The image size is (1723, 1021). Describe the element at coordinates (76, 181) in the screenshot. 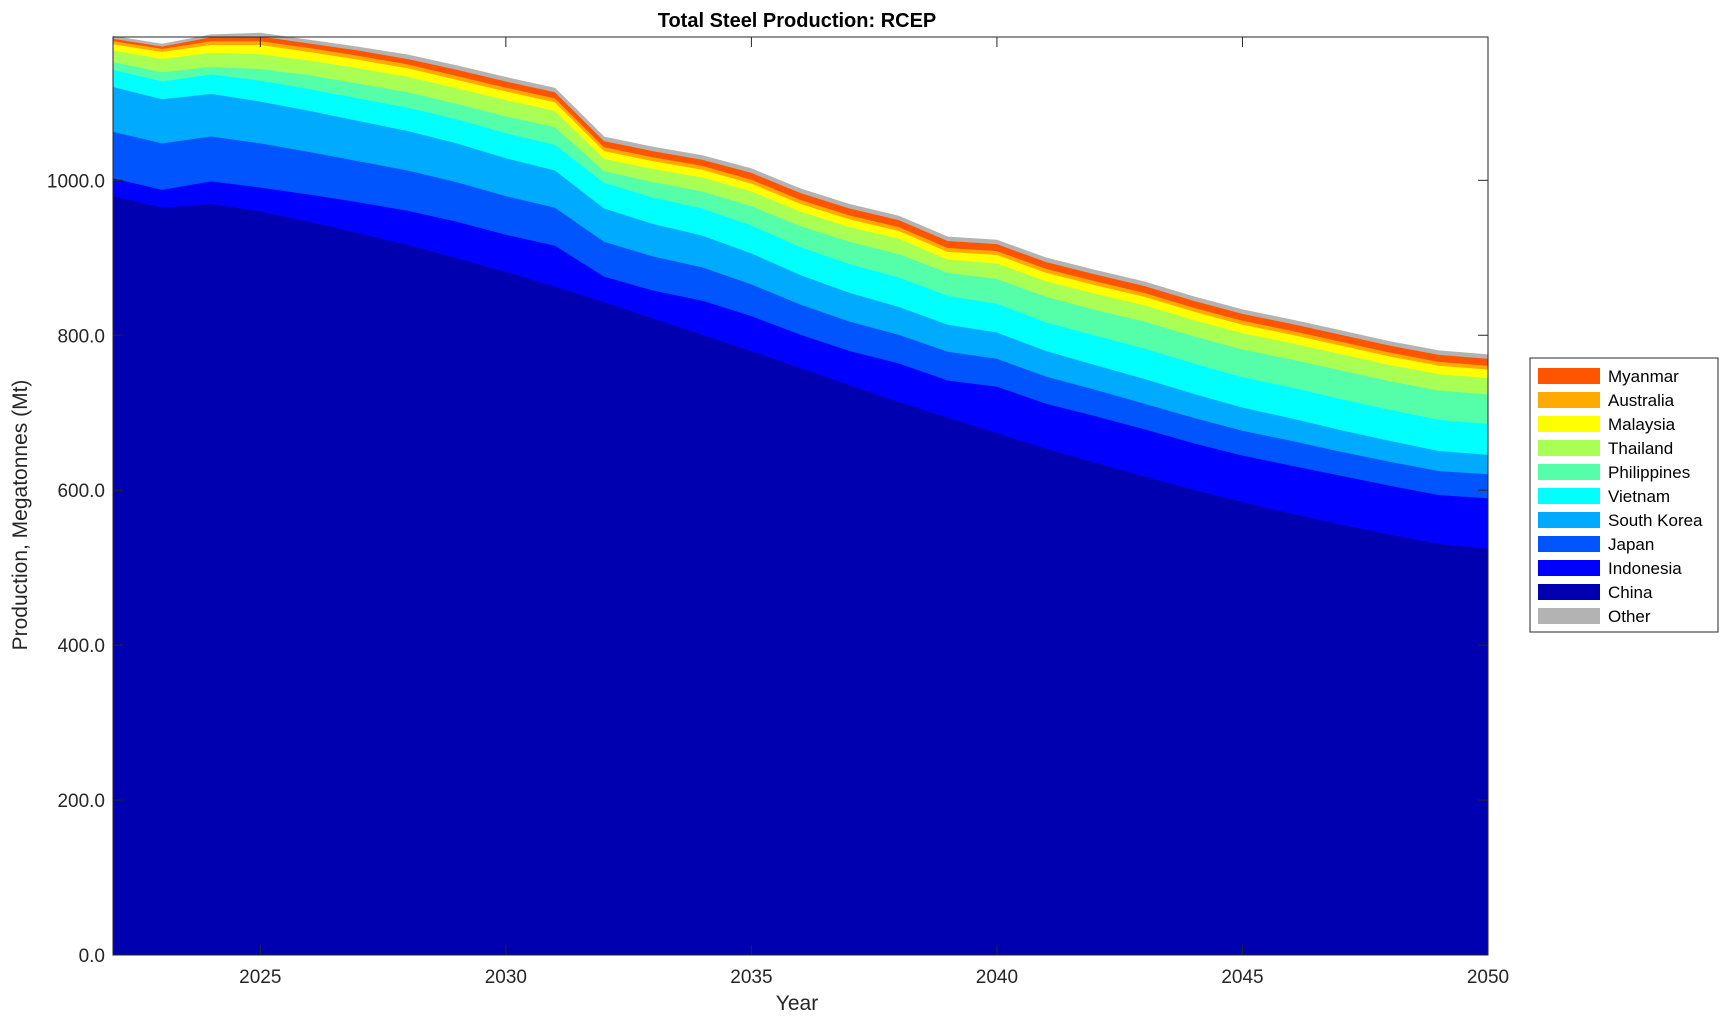

I see `y-tick-label: 1000.0` at that location.